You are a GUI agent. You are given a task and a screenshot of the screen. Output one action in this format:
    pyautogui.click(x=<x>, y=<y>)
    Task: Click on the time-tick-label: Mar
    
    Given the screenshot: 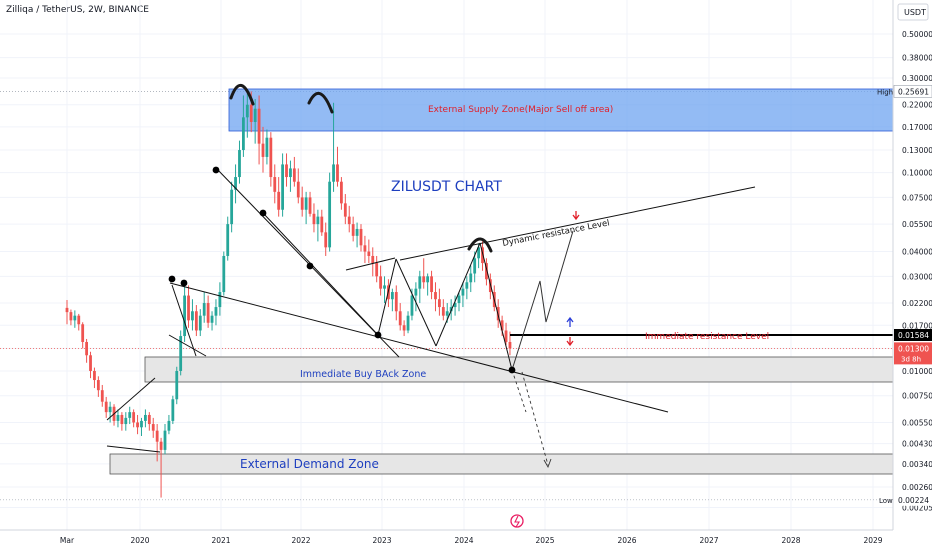 What is the action you would take?
    pyautogui.click(x=67, y=540)
    